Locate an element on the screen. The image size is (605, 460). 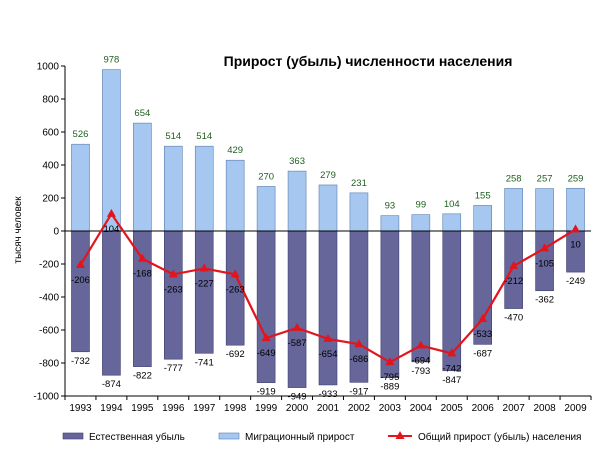
natural-decline-data-label: -822 is located at coordinates (142, 376).